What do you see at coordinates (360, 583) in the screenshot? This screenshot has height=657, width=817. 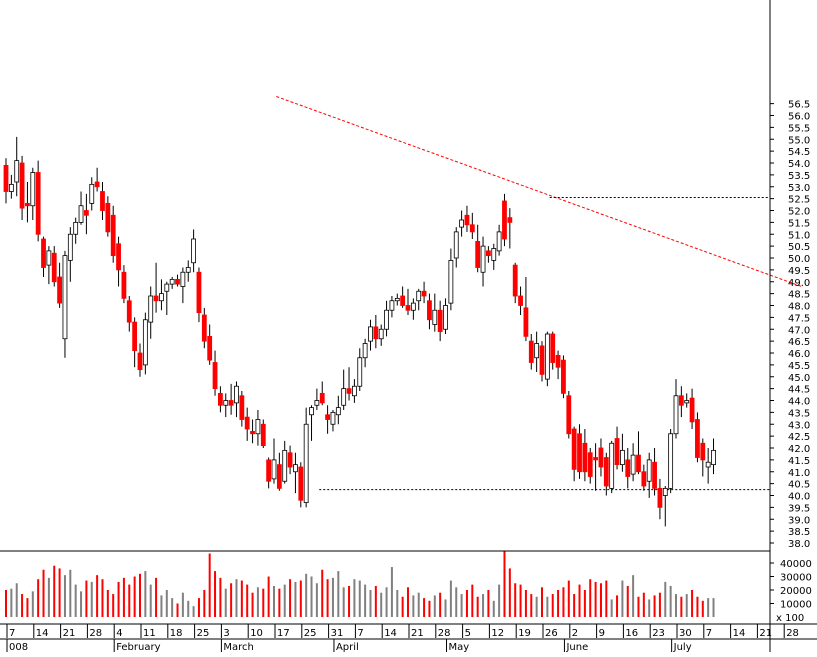 I see `volume-bars-layer` at bounding box center [360, 583].